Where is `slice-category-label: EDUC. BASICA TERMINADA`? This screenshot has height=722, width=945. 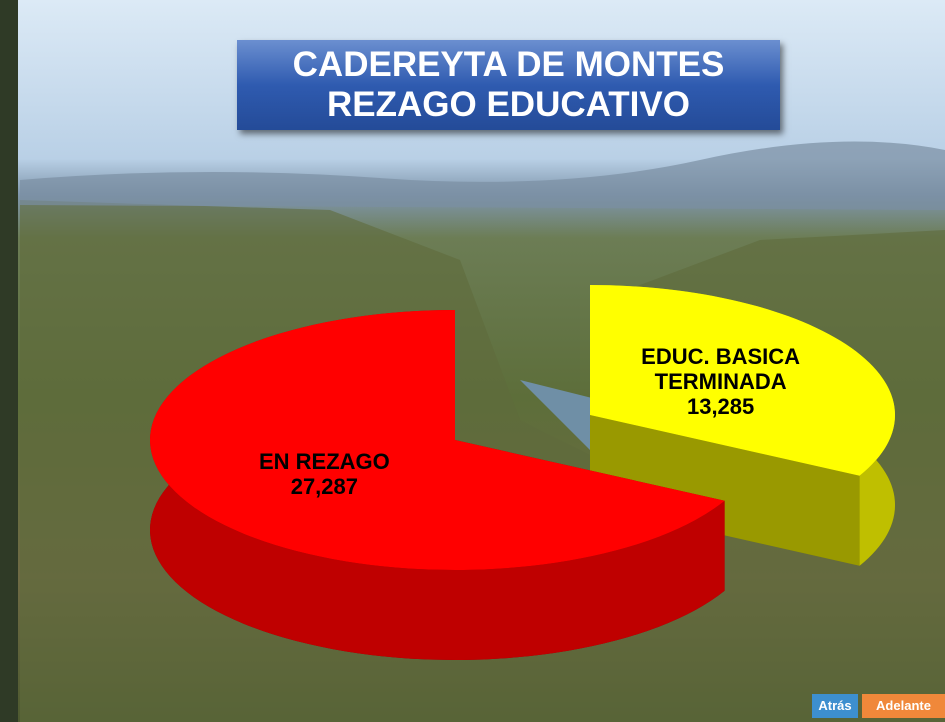
slice-category-label: EDUC. BASICA TERMINADA is located at coordinates (721, 368).